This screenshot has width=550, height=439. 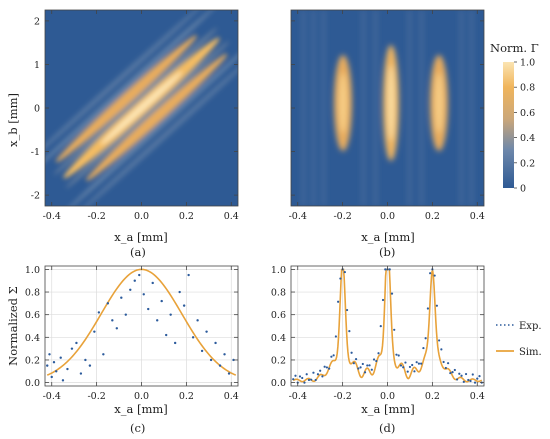 I want to click on colorbar-tick-label: 0.2, so click(x=527, y=163).